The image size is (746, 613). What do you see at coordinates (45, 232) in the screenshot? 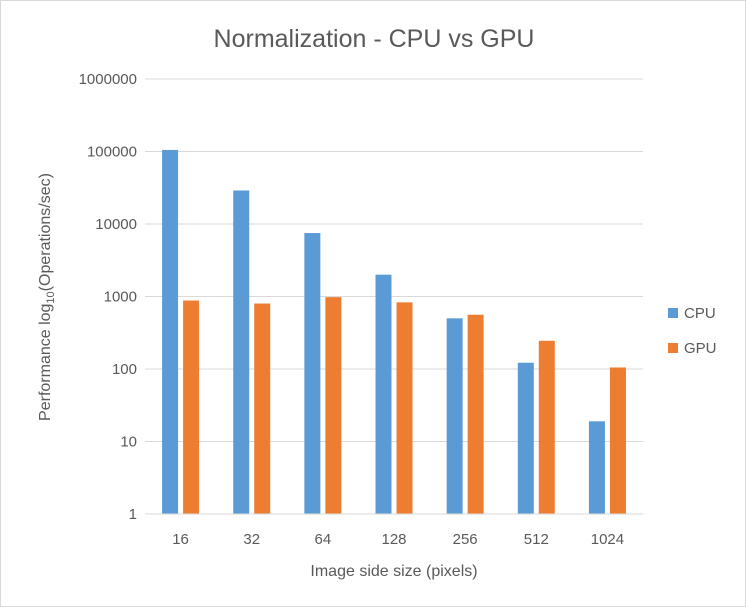
I see `y-axis-label-suffix: (Operations/sec)` at bounding box center [45, 232].